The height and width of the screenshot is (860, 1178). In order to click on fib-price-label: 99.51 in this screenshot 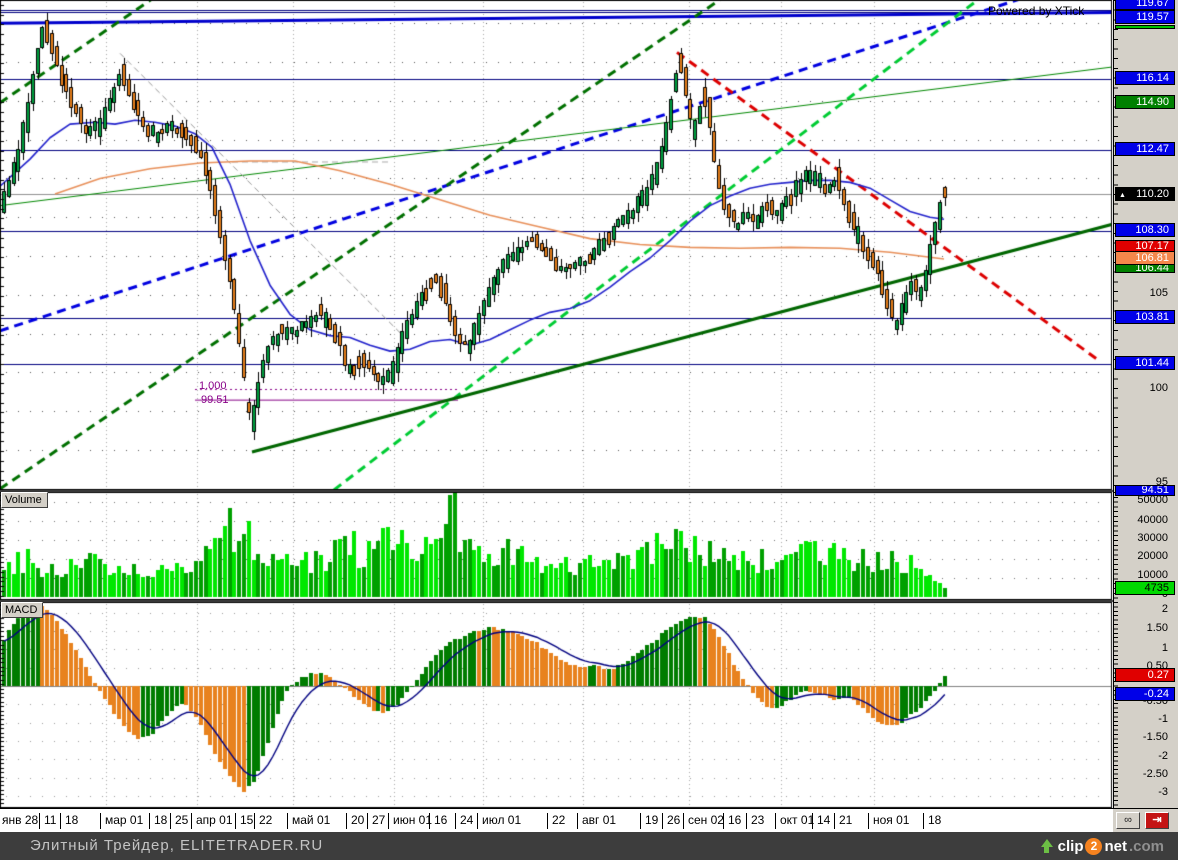, I will do `click(215, 400)`.